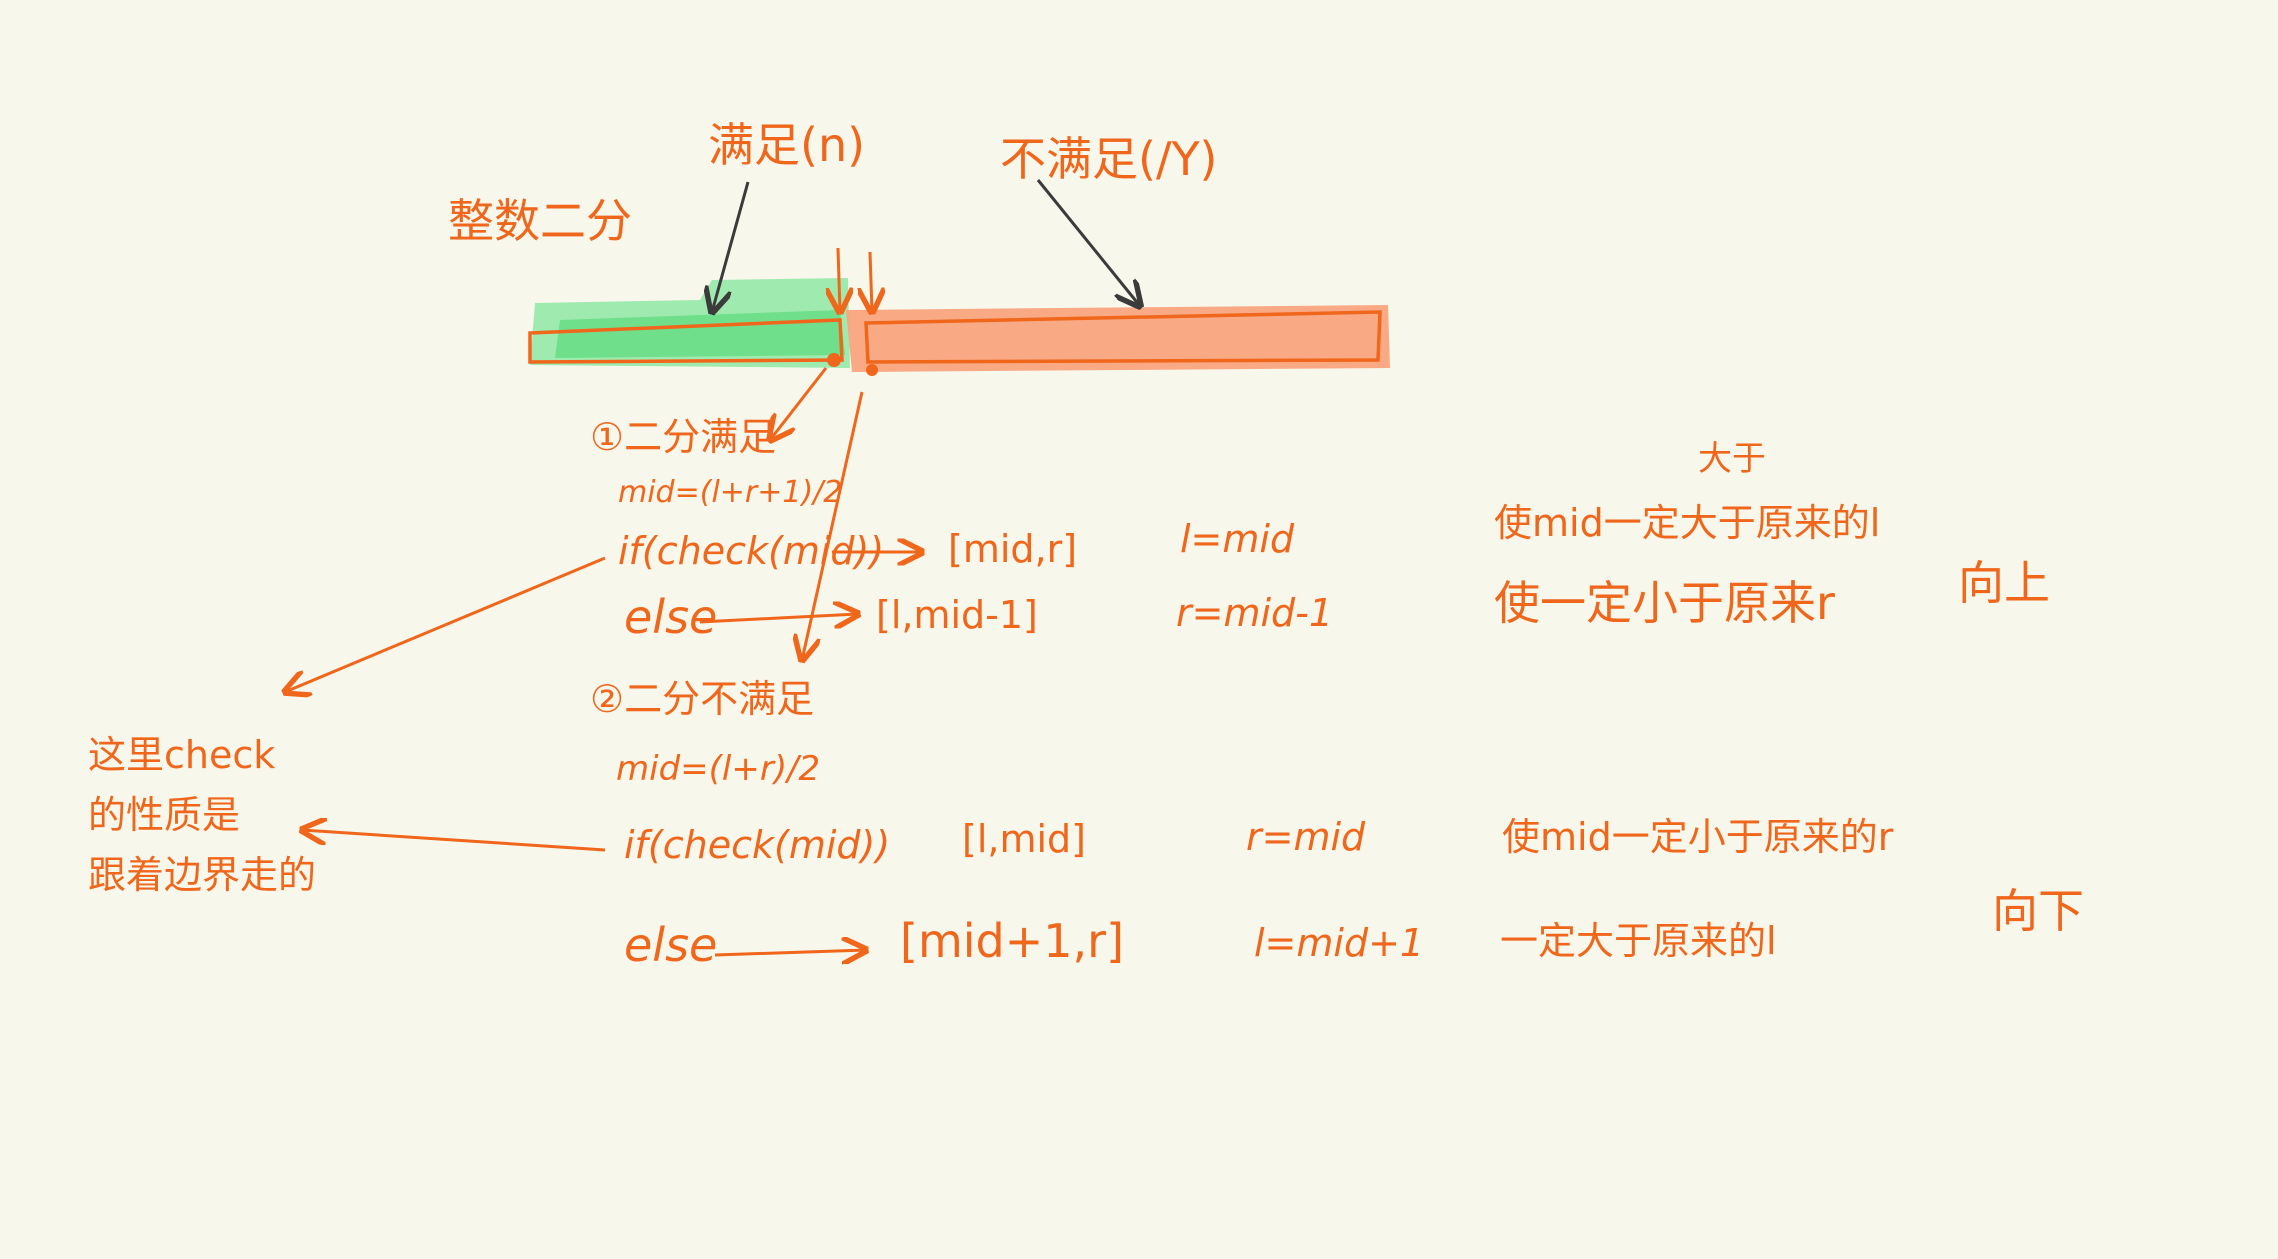  What do you see at coordinates (799, 403) in the screenshot?
I see `arrow-to-case1` at bounding box center [799, 403].